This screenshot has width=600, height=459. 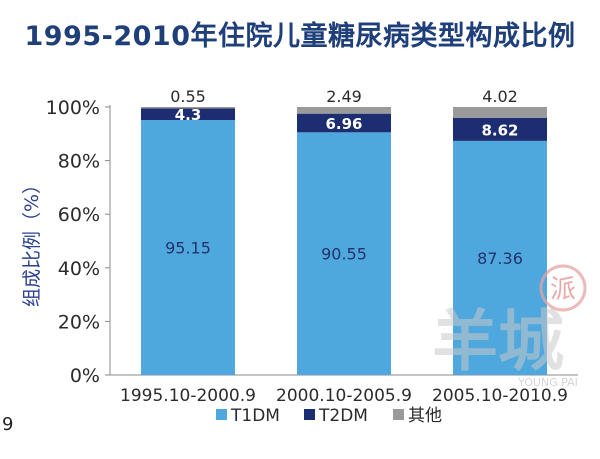 I want to click on y-tick-label: 20%, so click(x=79, y=322).